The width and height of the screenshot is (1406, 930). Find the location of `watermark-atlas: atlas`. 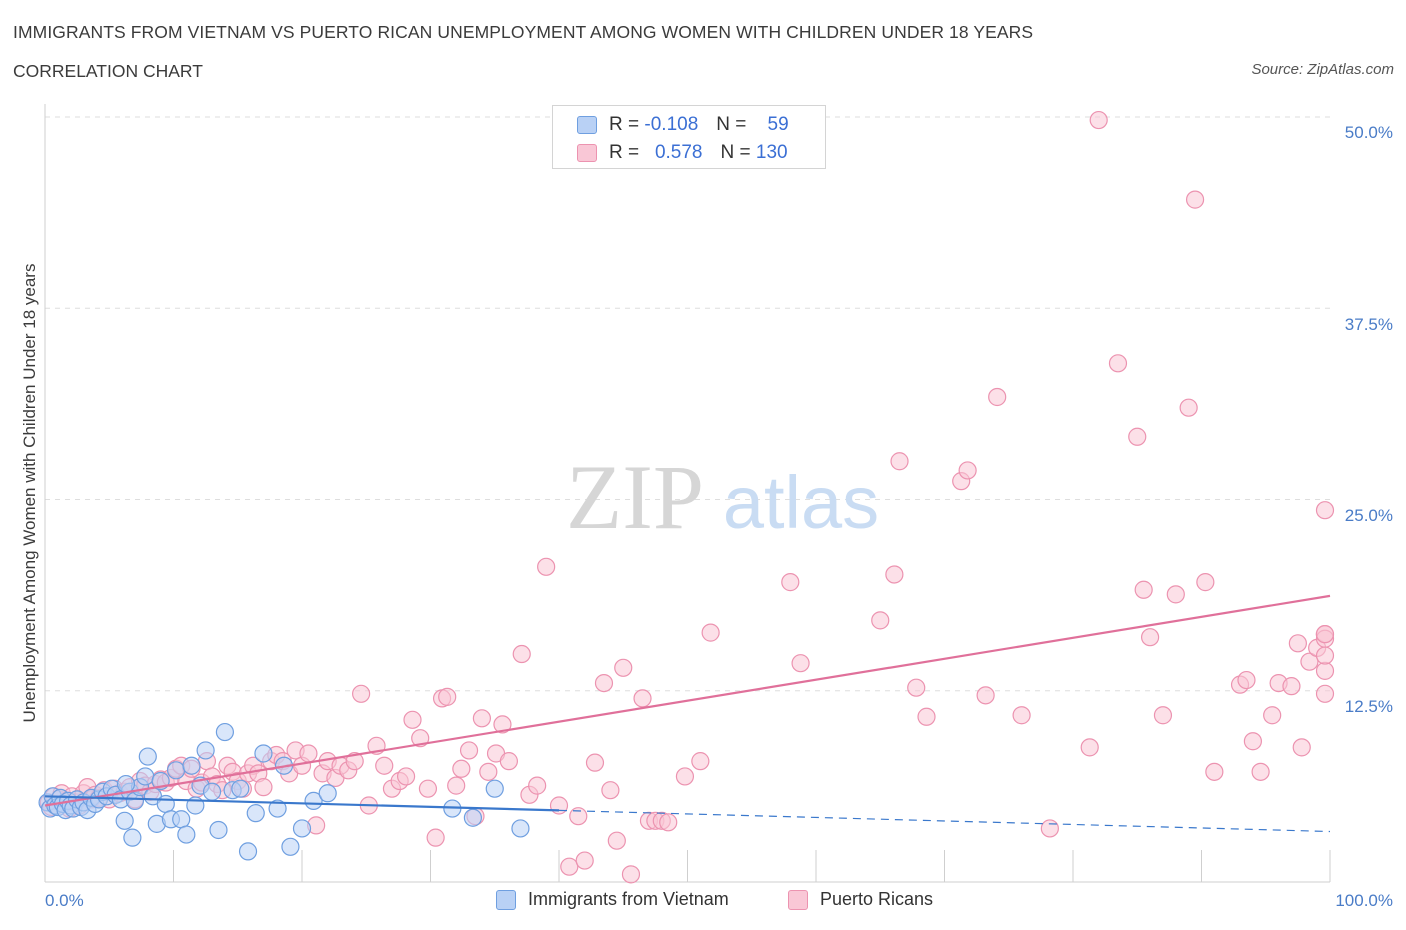

watermark-atlas: atlas is located at coordinates (801, 502).